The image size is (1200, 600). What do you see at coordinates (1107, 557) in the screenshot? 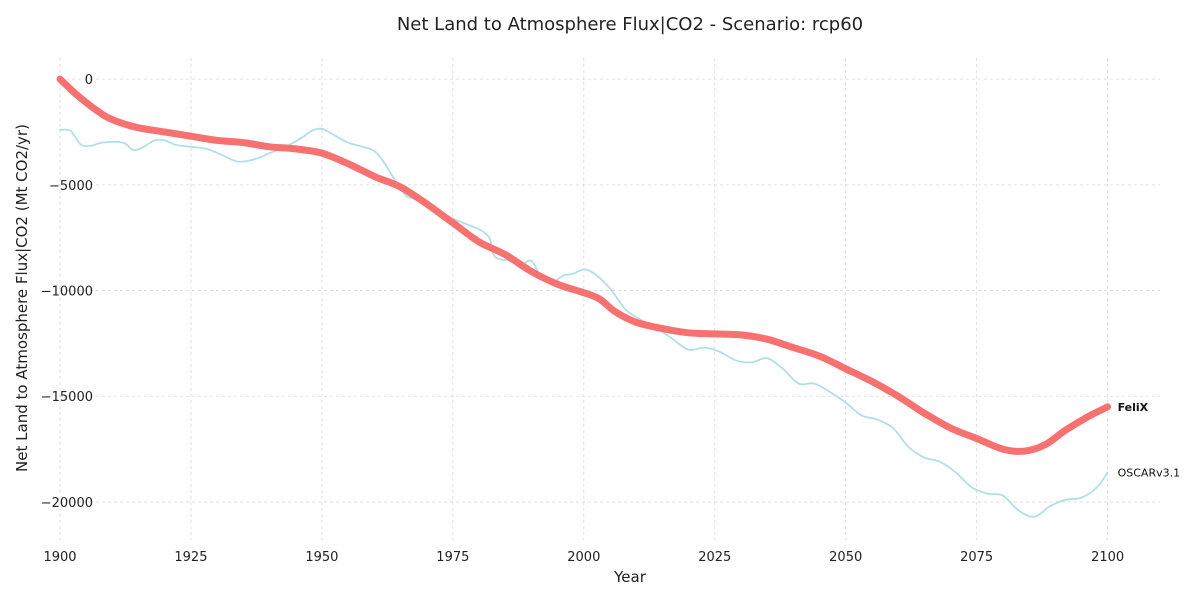
I see `x-tick-label: 2100` at bounding box center [1107, 557].